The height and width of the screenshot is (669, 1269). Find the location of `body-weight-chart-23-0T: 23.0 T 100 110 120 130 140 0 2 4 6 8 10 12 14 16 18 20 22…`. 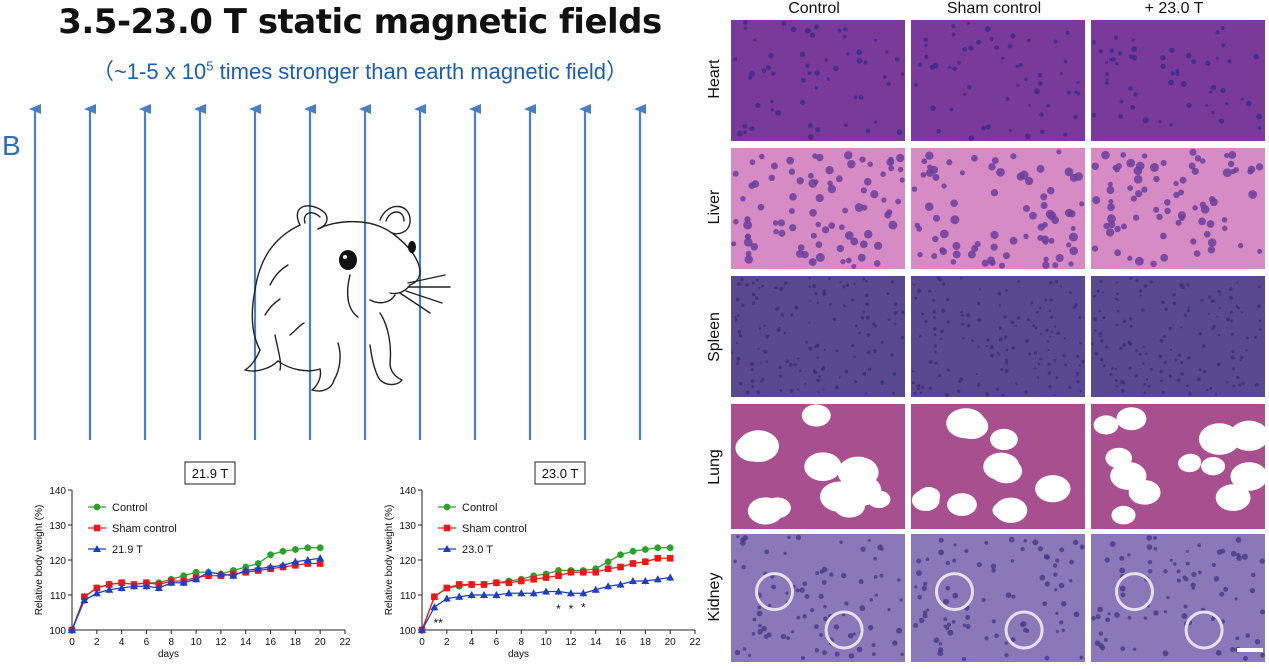

body-weight-chart-23-0T: 23.0 T 100 110 120 130 140 0 2 4 6 8 10 12 14 16 18 20 22… is located at coordinates (542, 560).